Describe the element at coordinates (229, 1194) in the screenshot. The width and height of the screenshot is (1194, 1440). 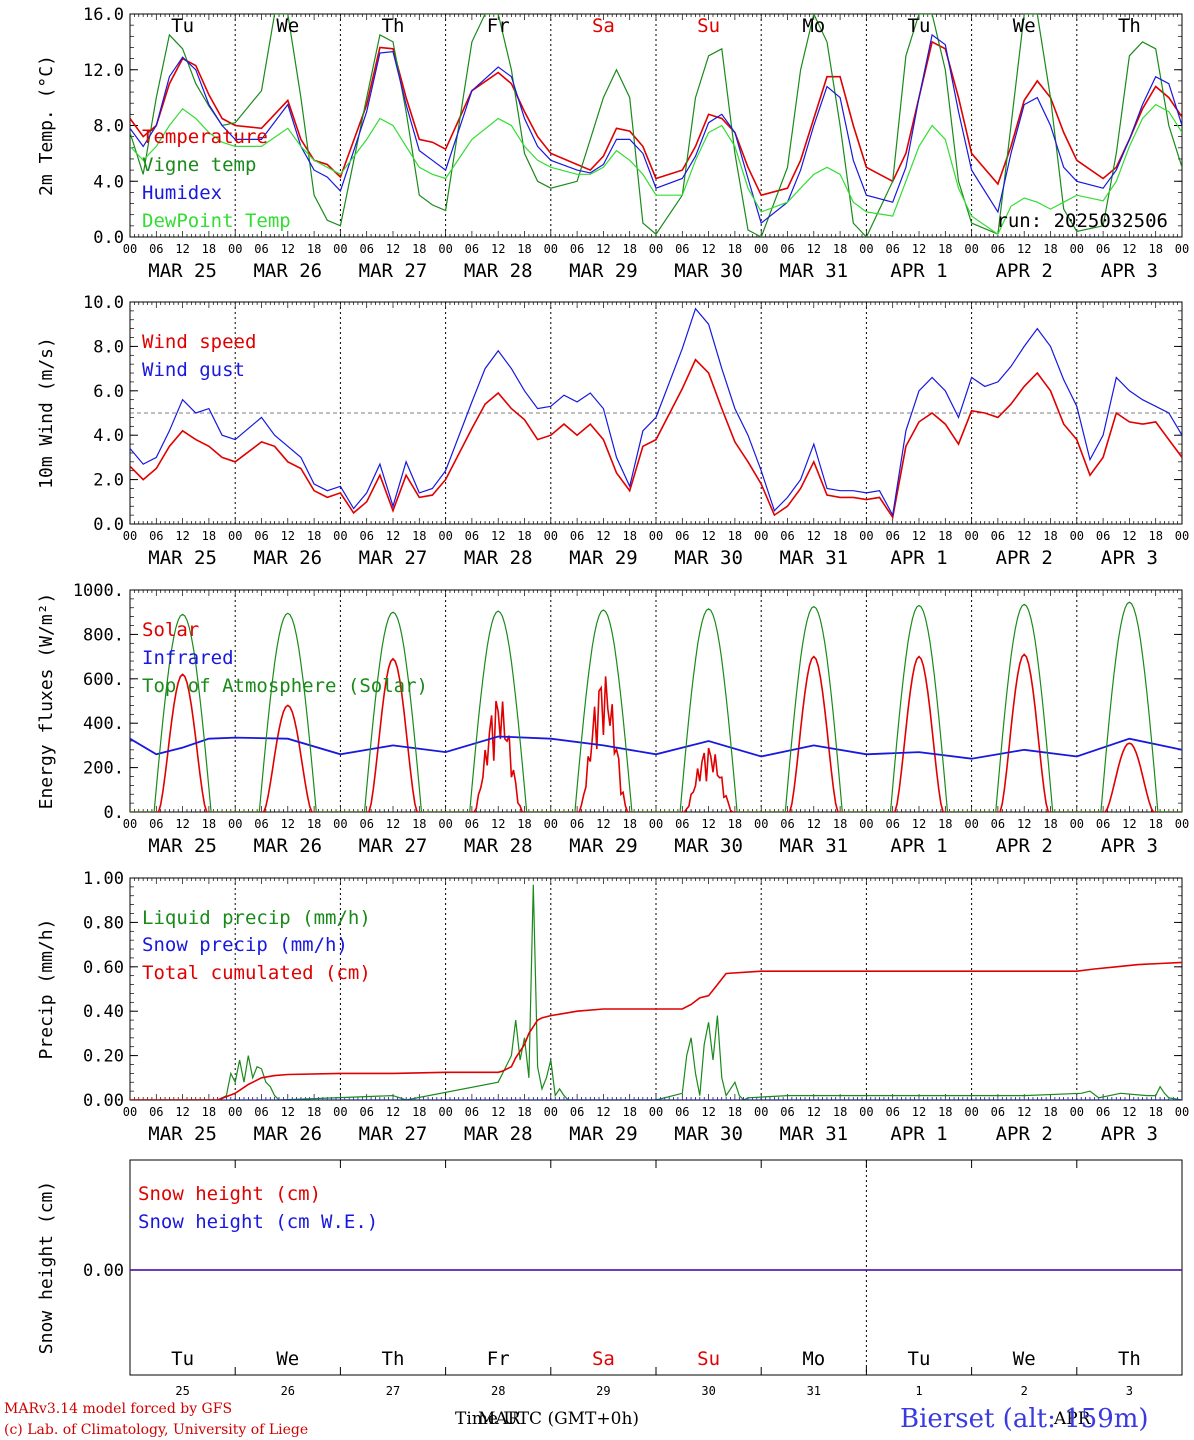
I see `legend-snow-height-cm: Snow height (cm)` at that location.